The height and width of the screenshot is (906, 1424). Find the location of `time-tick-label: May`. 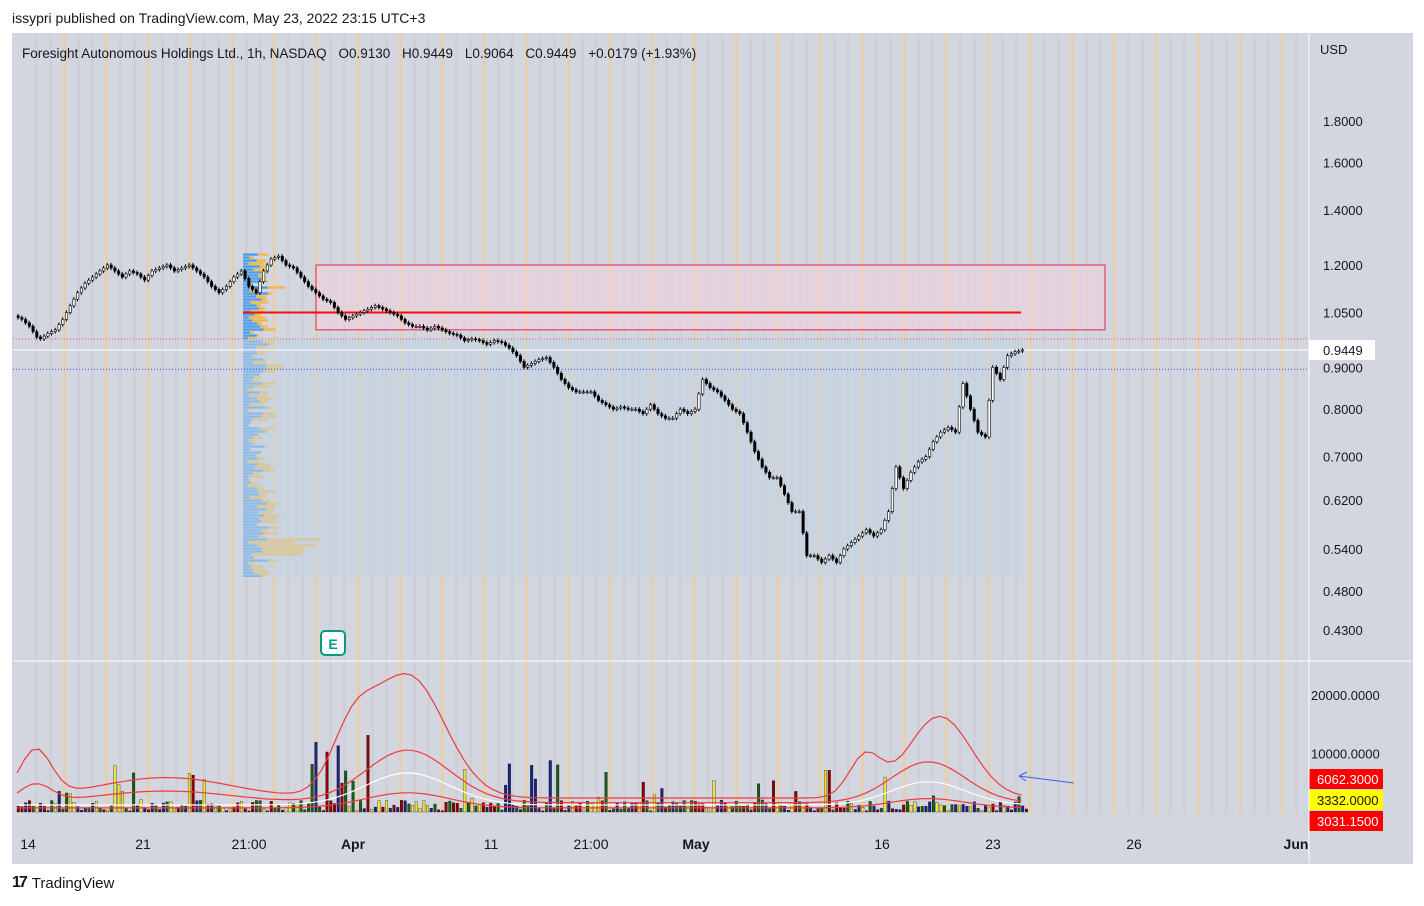

time-tick-label: May is located at coordinates (695, 844).